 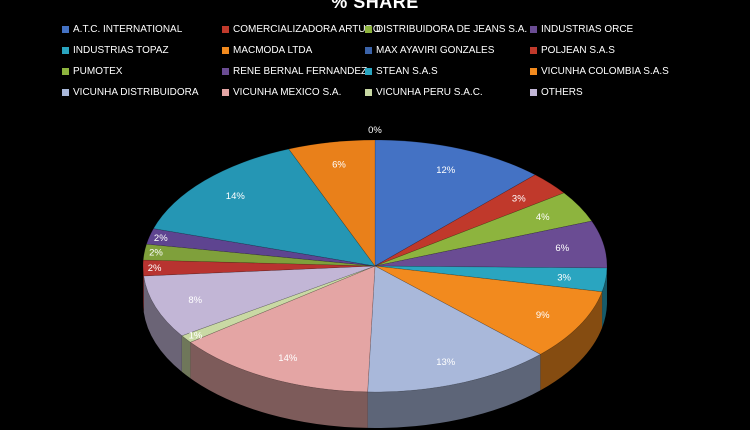 I want to click on pie-data-label: 13%, so click(x=446, y=362).